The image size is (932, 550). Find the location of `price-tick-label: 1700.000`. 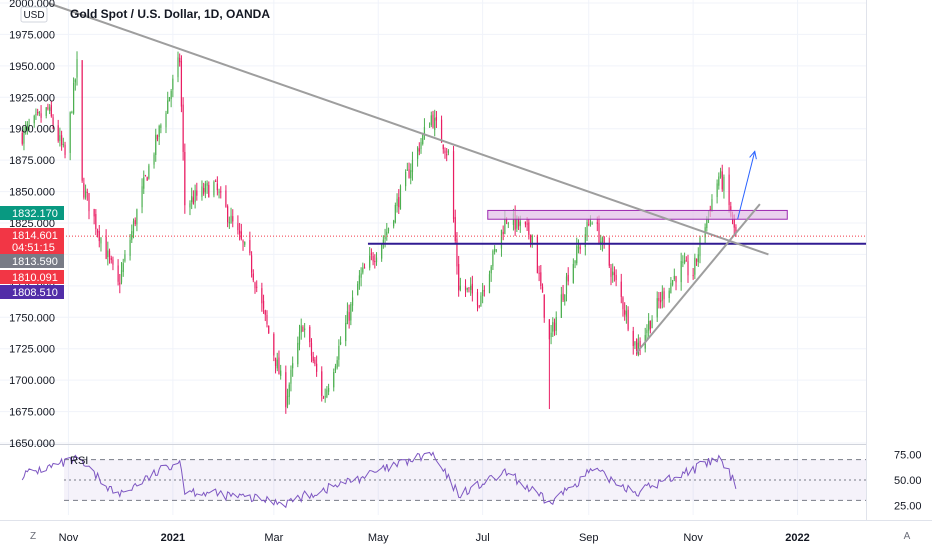

price-tick-label: 1700.000 is located at coordinates (32, 381).